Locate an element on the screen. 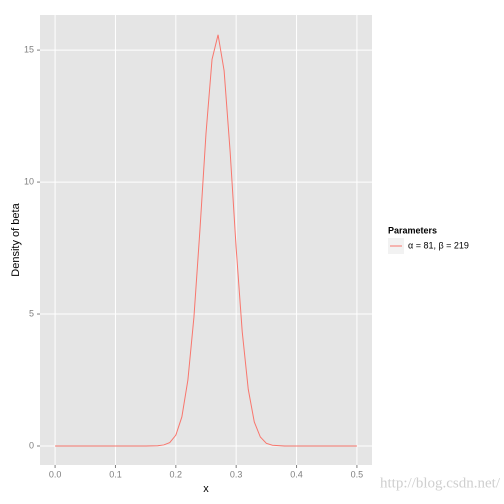 This screenshot has height=504, width=504. y-tick-label: 0 is located at coordinates (31, 445).